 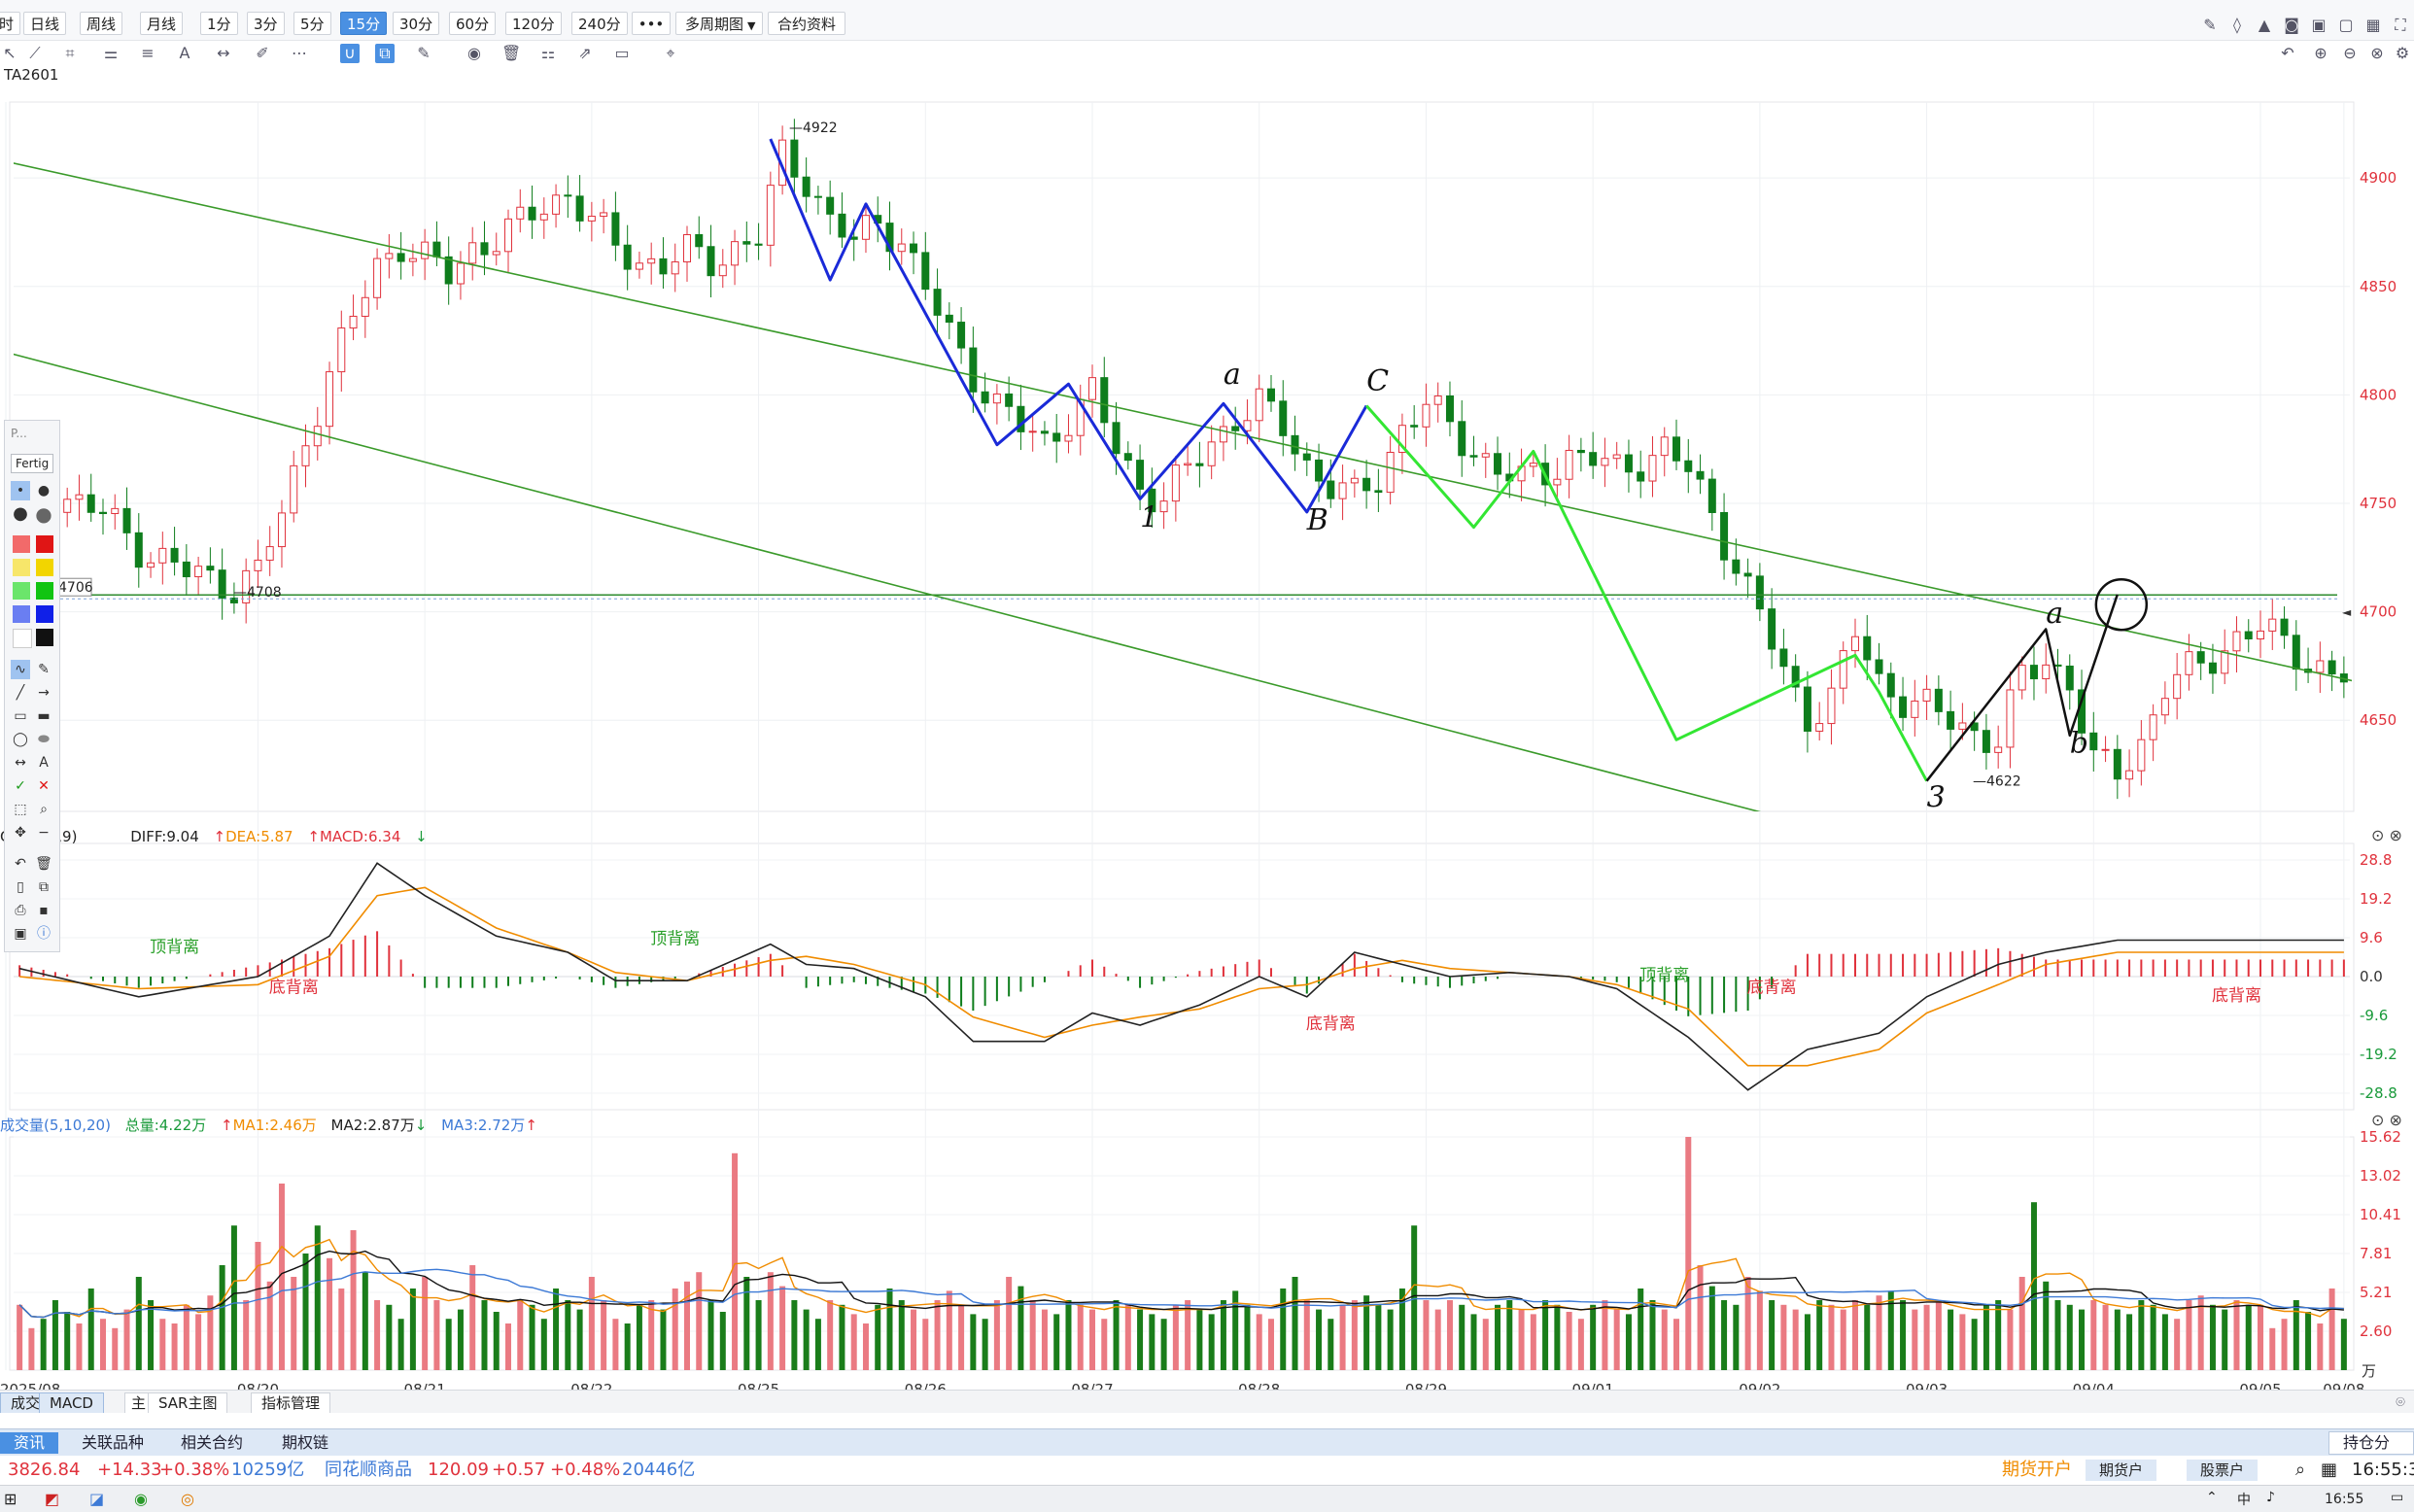 What do you see at coordinates (2288, 53) in the screenshot?
I see `undo-icon: ↶` at bounding box center [2288, 53].